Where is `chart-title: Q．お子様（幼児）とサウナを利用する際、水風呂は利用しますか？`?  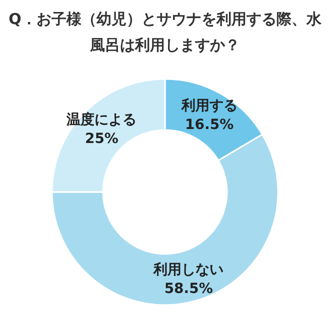 chart-title: Q．お子様（幼児）とサウナを利用する際、水風呂は利用しますか？ is located at coordinates (165, 32).